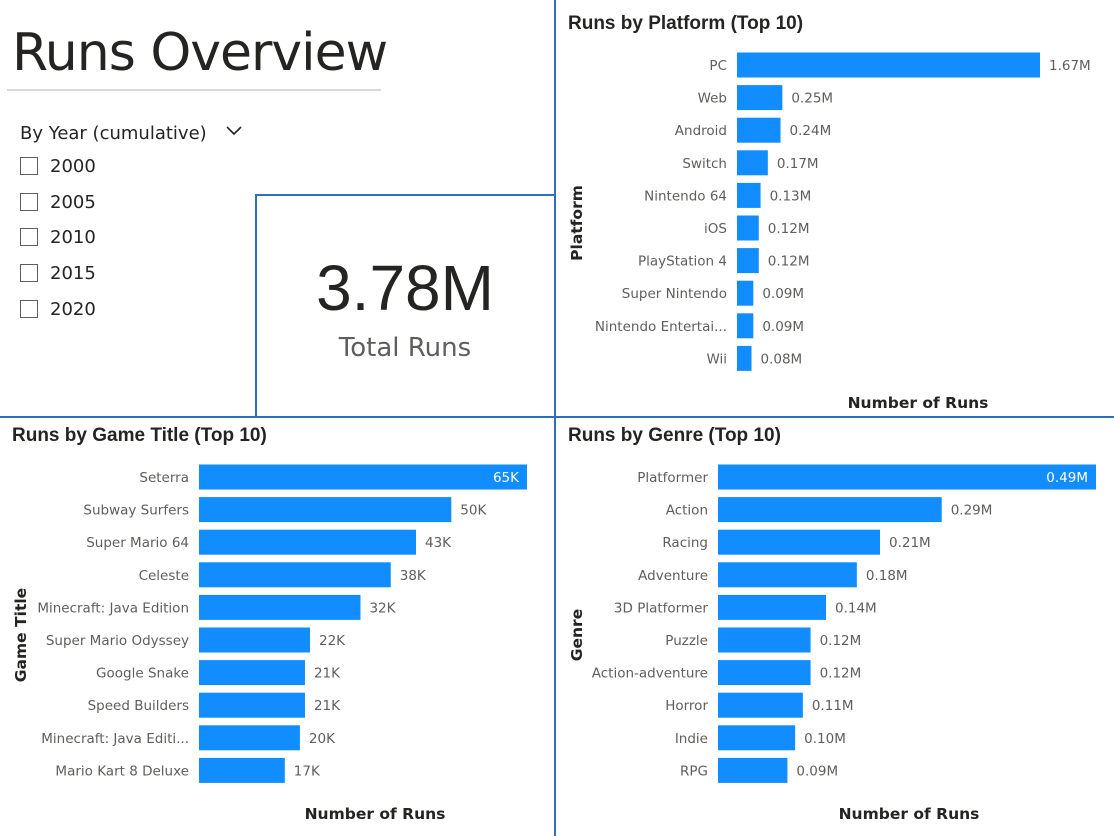  Describe the element at coordinates (577, 223) in the screenshot. I see `y-axis-title: Platform` at that location.